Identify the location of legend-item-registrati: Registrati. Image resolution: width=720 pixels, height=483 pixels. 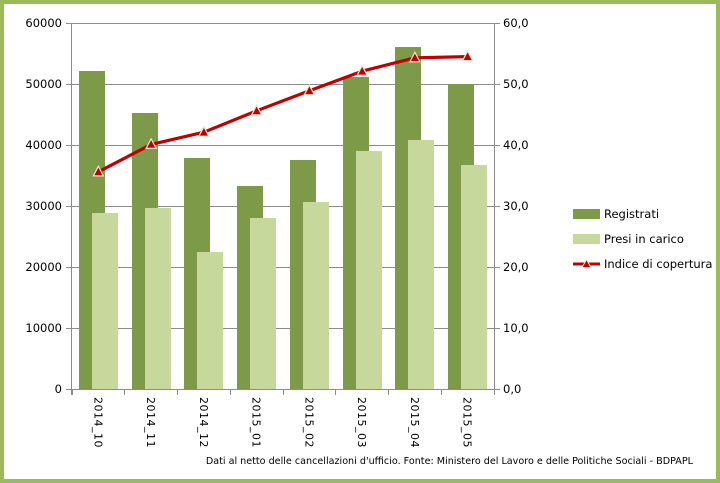
(642, 214).